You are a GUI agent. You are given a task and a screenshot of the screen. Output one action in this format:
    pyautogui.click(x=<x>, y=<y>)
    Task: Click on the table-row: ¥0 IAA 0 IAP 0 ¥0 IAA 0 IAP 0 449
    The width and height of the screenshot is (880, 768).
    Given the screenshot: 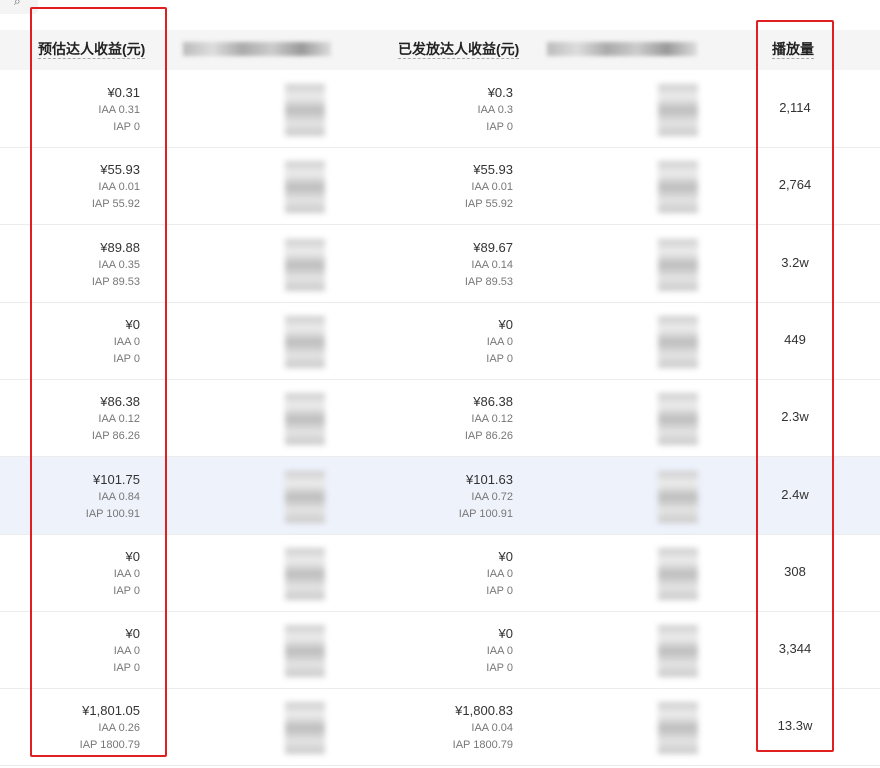 What is the action you would take?
    pyautogui.click(x=440, y=341)
    